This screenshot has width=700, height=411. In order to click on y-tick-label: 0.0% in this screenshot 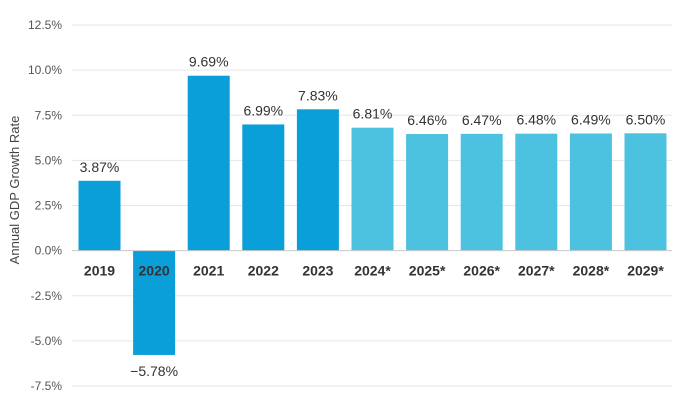, I will do `click(49, 251)`.